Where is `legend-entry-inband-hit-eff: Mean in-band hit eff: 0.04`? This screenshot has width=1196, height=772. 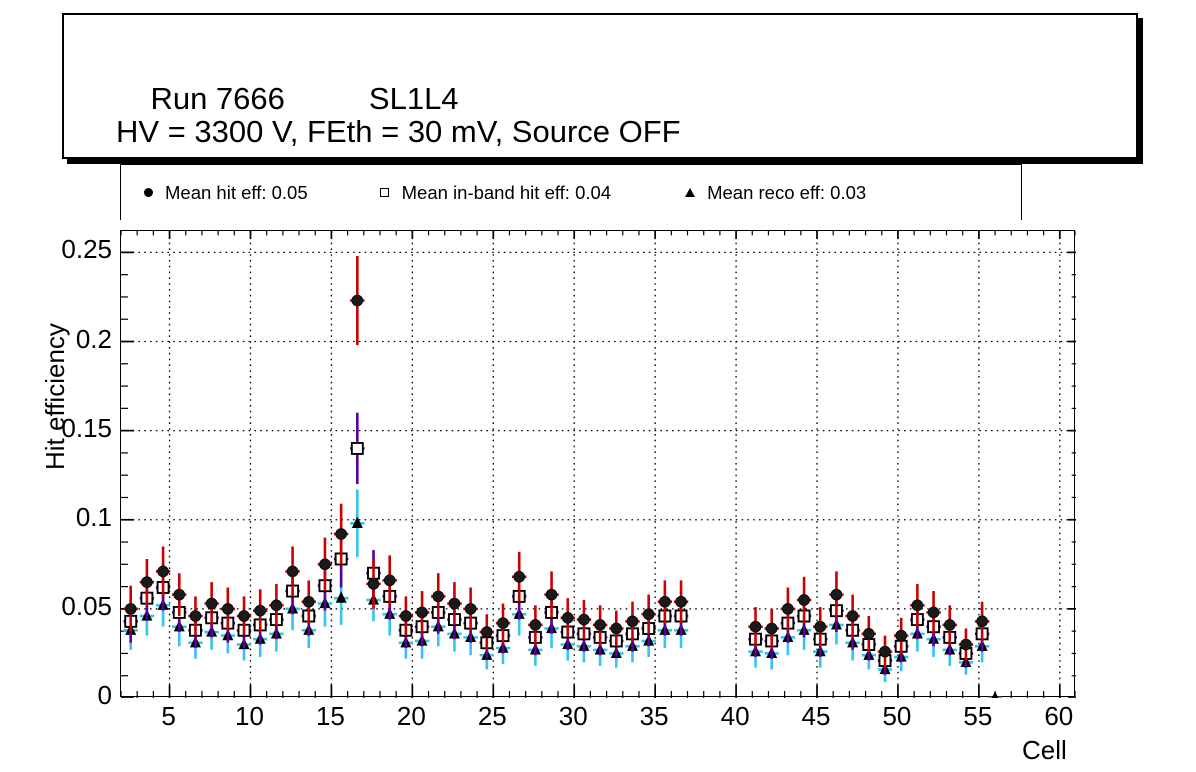
legend-entry-inband-hit-eff: Mean in-band hit eff: 0.04 is located at coordinates (489, 193).